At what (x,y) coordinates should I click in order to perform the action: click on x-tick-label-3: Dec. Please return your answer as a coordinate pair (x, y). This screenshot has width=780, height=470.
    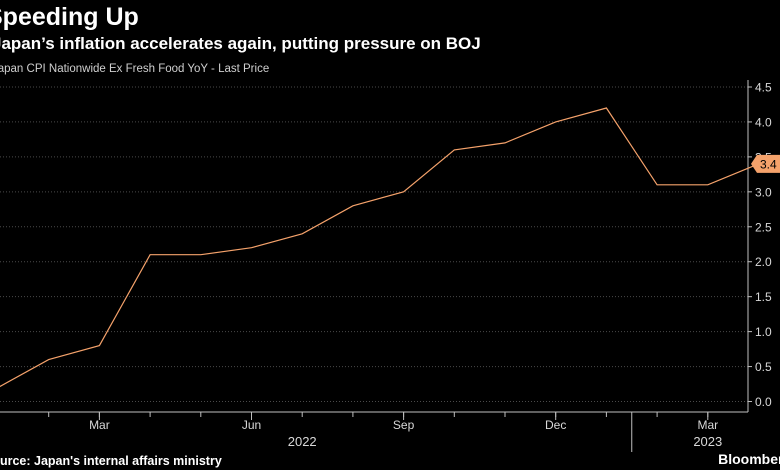
    Looking at the image, I should click on (555, 425).